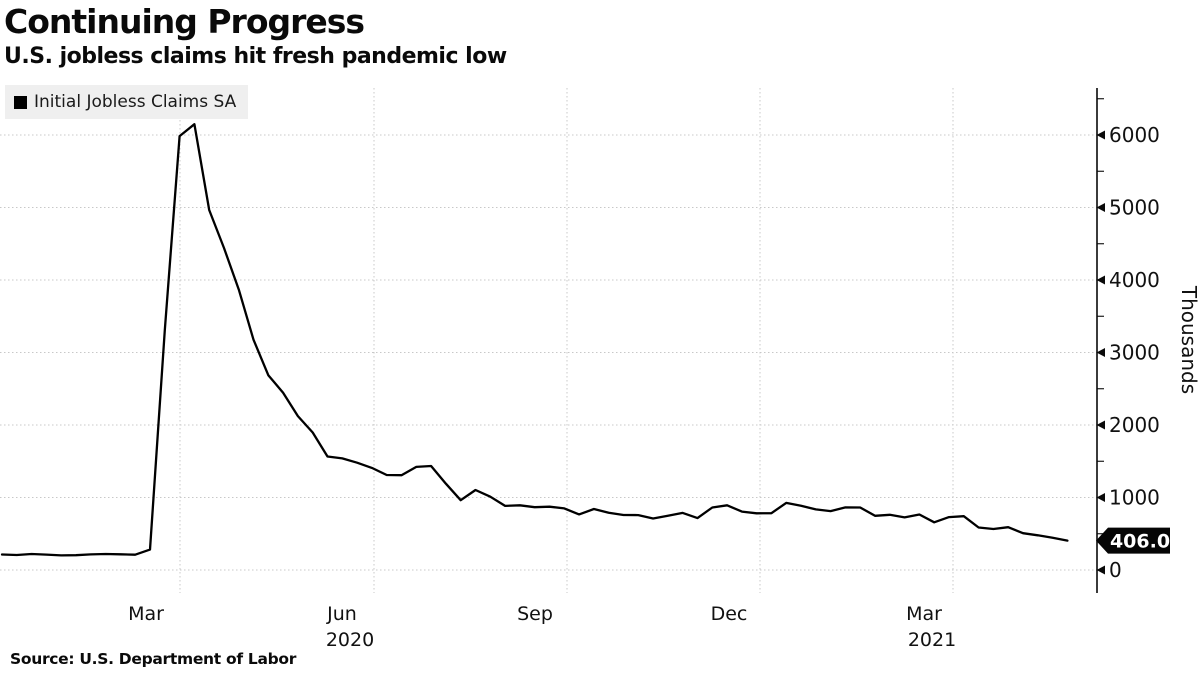 This screenshot has width=1200, height=675. What do you see at coordinates (729, 614) in the screenshot?
I see `x-tick-label: Dec` at bounding box center [729, 614].